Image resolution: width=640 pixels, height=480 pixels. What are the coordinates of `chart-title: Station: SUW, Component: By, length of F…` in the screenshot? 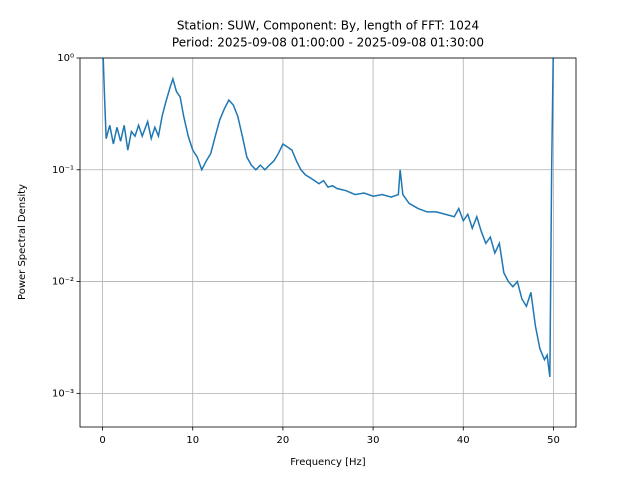 It's located at (328, 26).